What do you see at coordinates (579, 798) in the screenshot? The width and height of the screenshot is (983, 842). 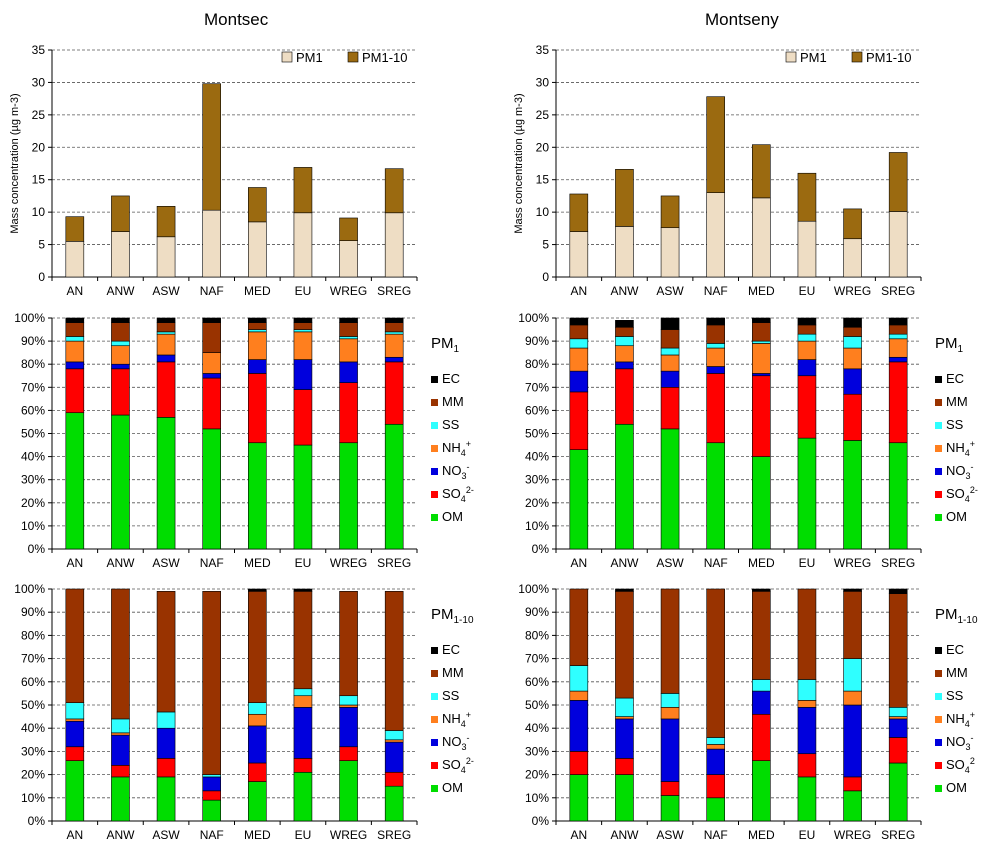 I see `bar-segment-om-an` at bounding box center [579, 798].